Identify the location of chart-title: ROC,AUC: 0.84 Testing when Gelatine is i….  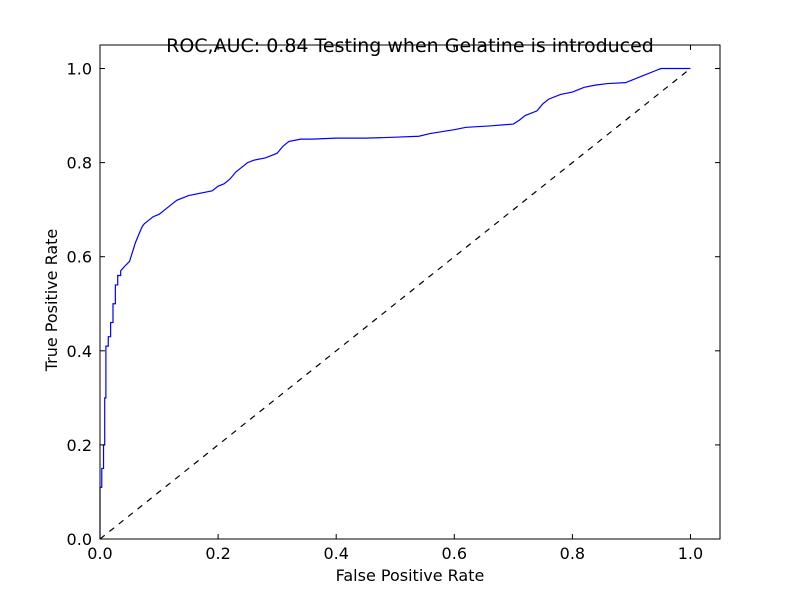
(410, 46).